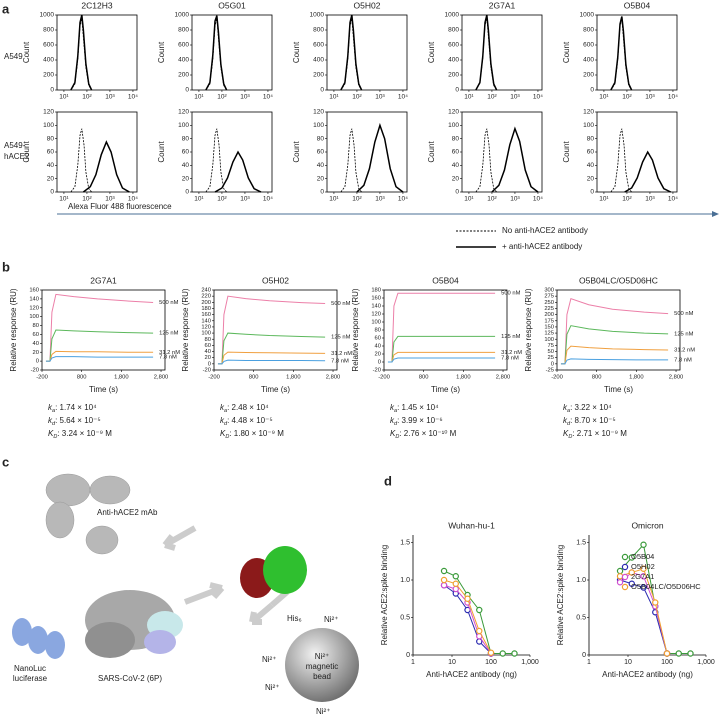 This screenshot has height=717, width=722. I want to click on value: : 1.45 × 10⁴, so click(418, 407).